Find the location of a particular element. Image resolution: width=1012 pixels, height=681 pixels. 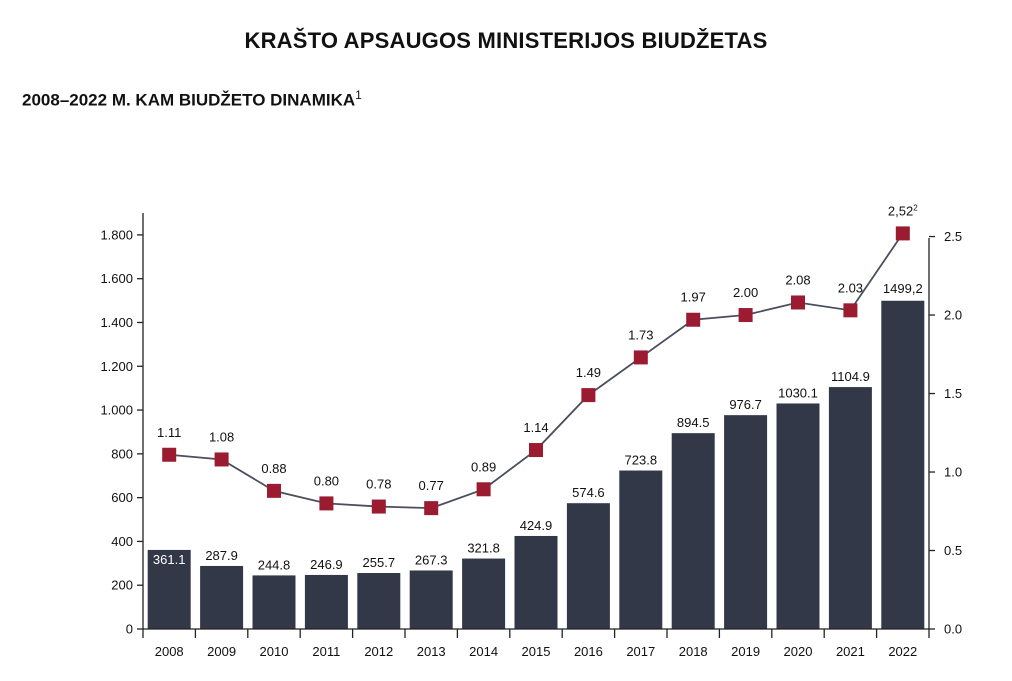

x-axis-label-2010: 2010 is located at coordinates (274, 651).